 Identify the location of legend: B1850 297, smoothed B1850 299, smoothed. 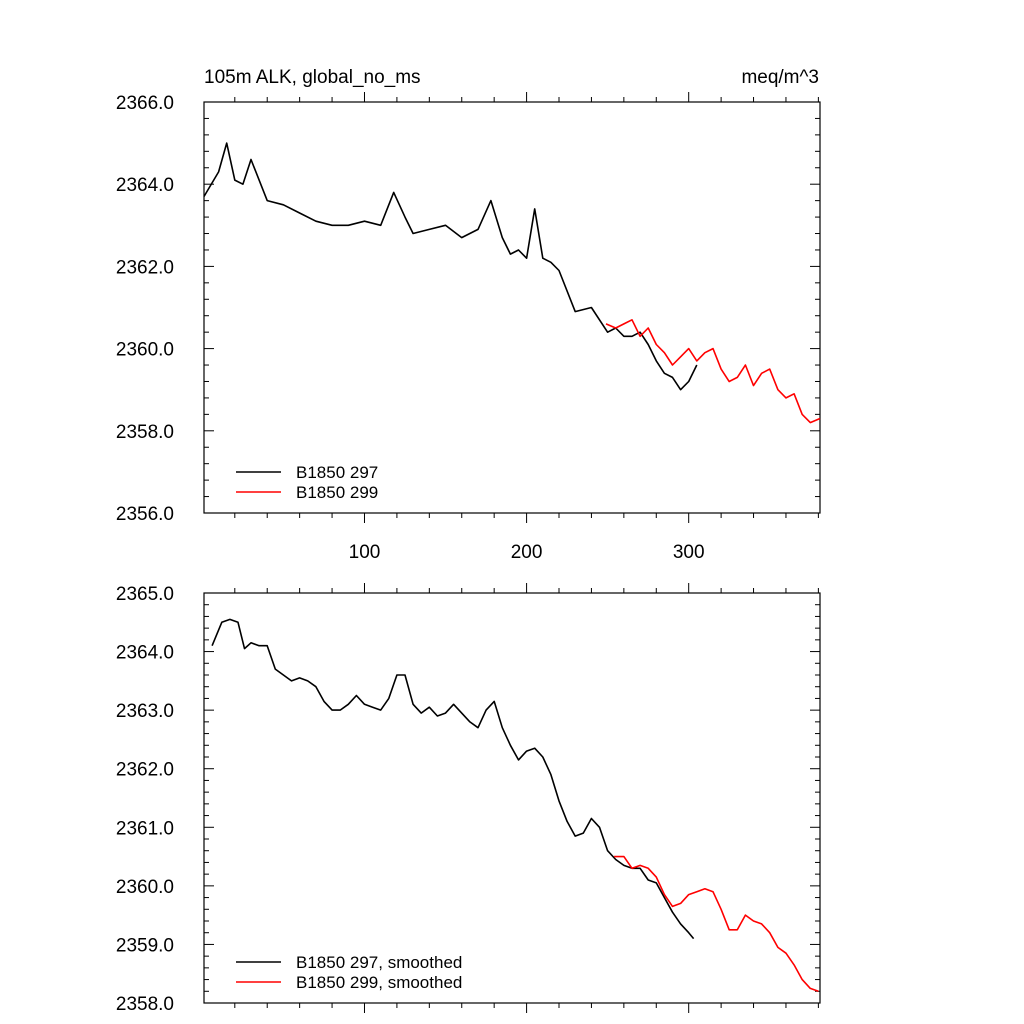
(349, 972).